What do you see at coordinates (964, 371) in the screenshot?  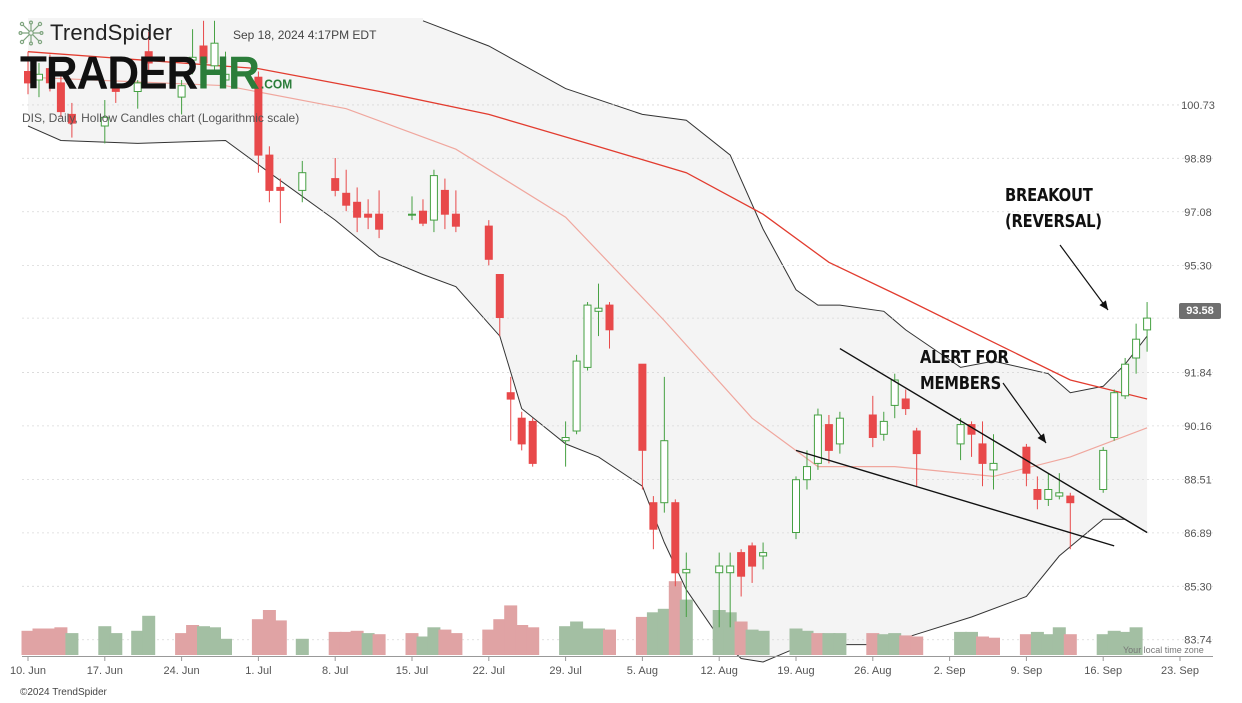 I see `alert-annotation: ALERT FOR MEMBERS` at bounding box center [964, 371].